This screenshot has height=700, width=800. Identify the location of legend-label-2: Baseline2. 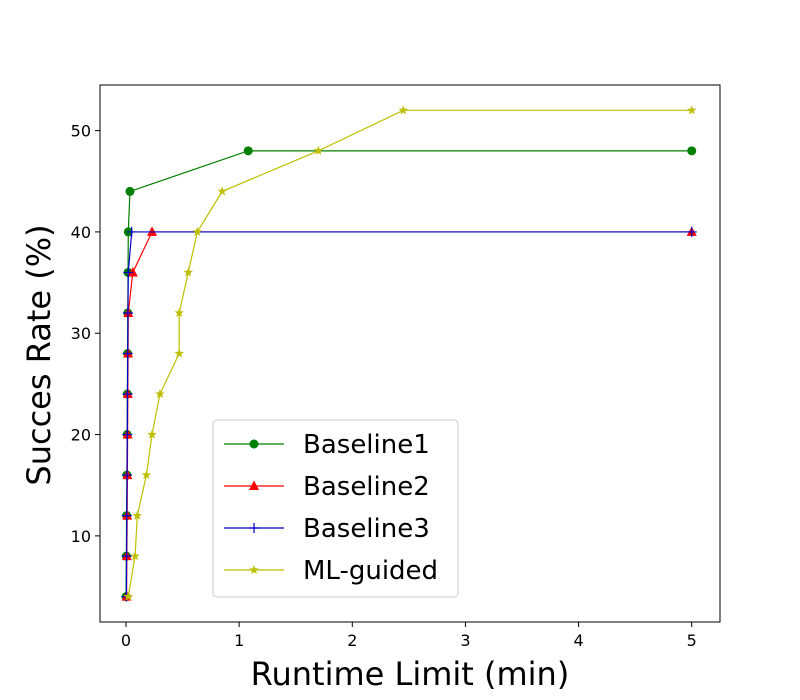
(366, 487).